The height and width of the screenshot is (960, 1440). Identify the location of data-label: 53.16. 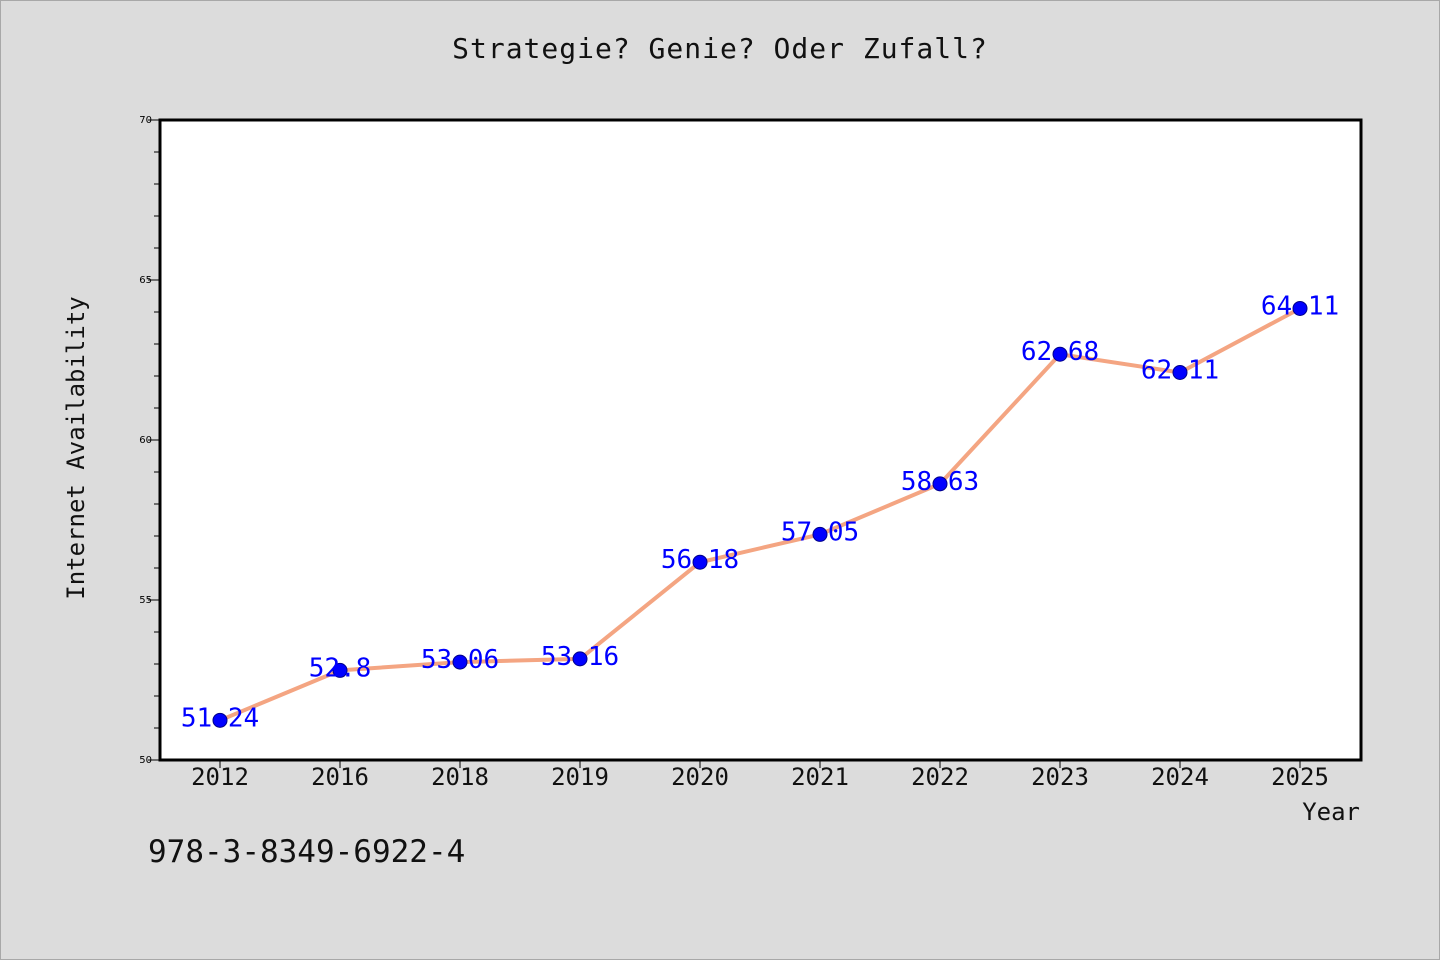
(580, 657).